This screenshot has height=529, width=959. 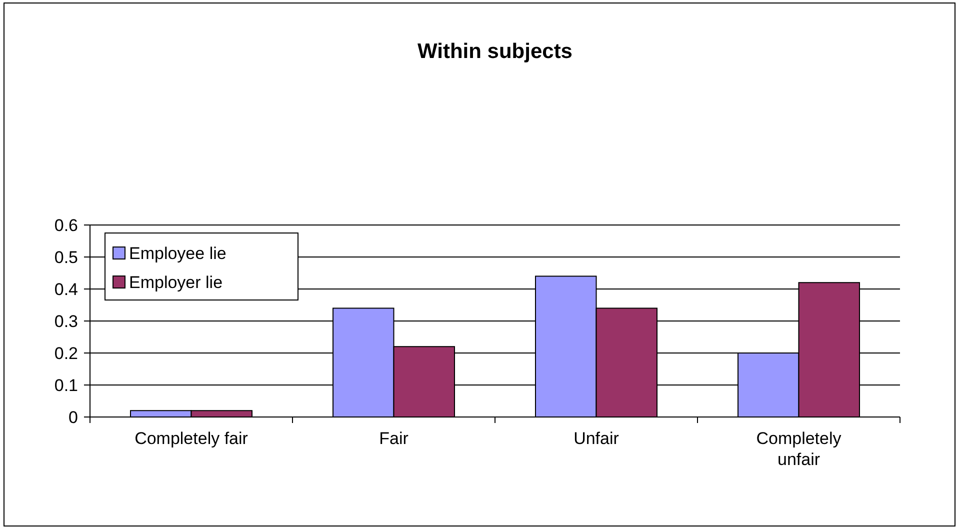 What do you see at coordinates (176, 282) in the screenshot?
I see `legend-label: Employer lie` at bounding box center [176, 282].